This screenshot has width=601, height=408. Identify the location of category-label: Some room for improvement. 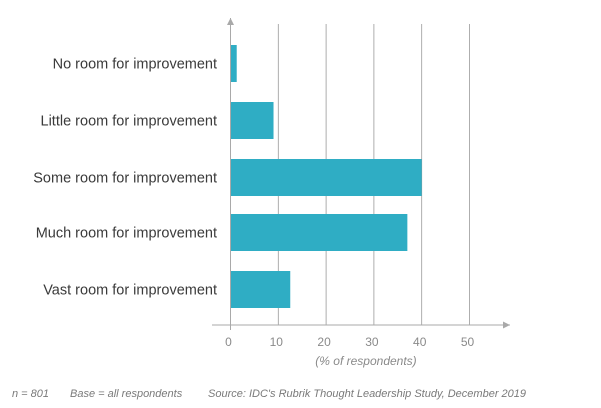
(125, 179).